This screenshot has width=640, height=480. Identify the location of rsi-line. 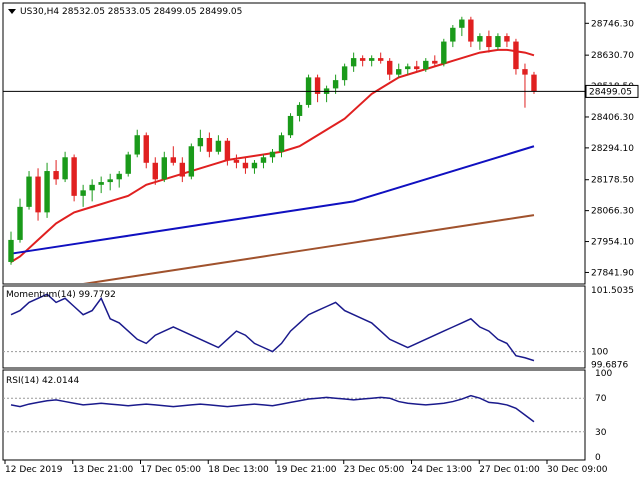
(272, 408).